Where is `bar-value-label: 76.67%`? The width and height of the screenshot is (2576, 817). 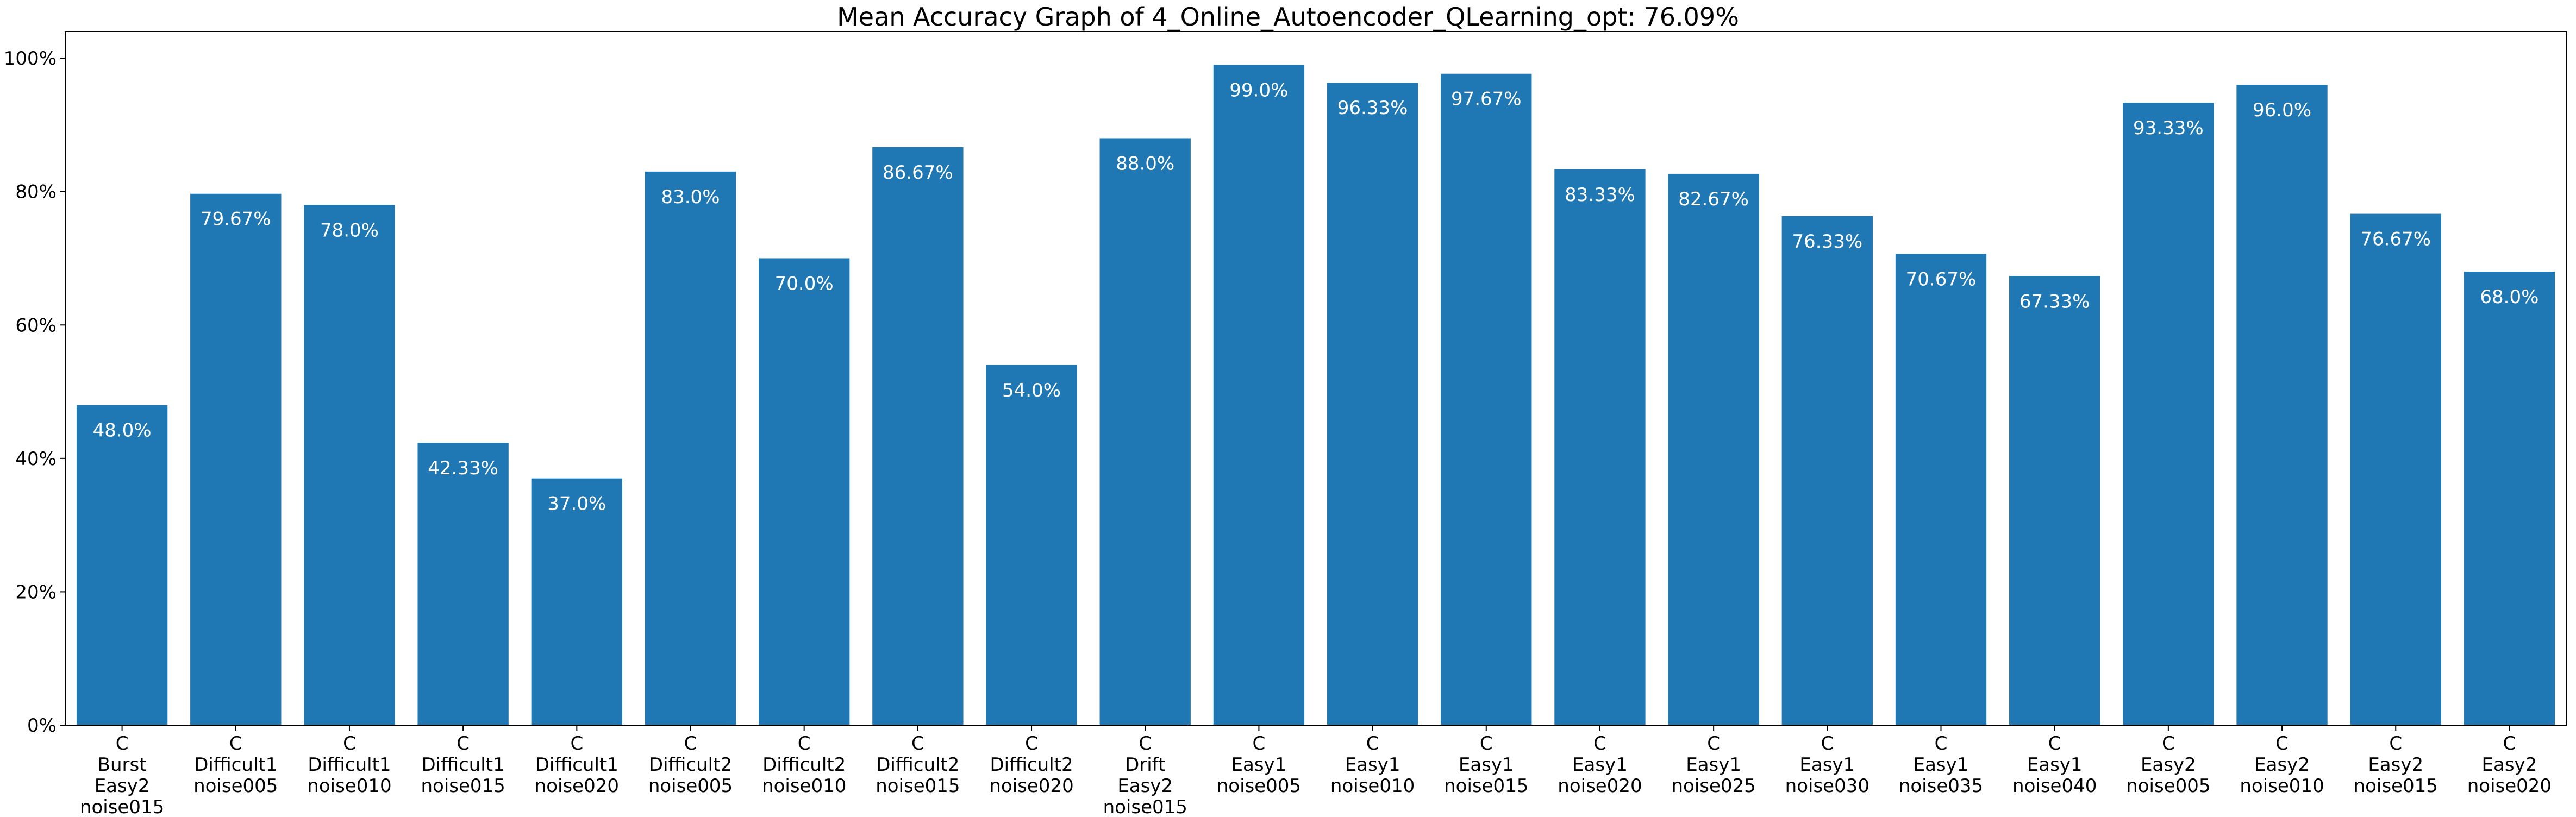 bar-value-label: 76.67% is located at coordinates (2395, 239).